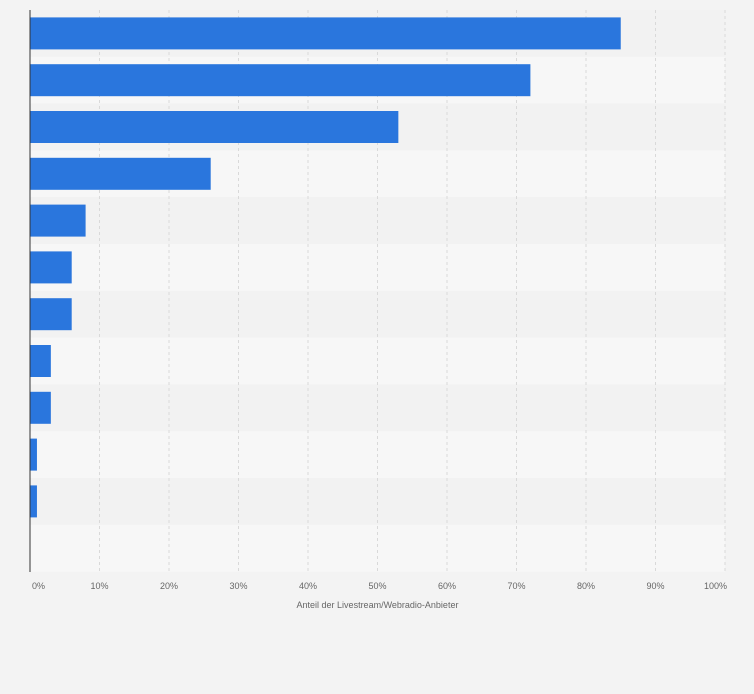 The width and height of the screenshot is (754, 694). I want to click on x-tick-label: 20%, so click(169, 586).